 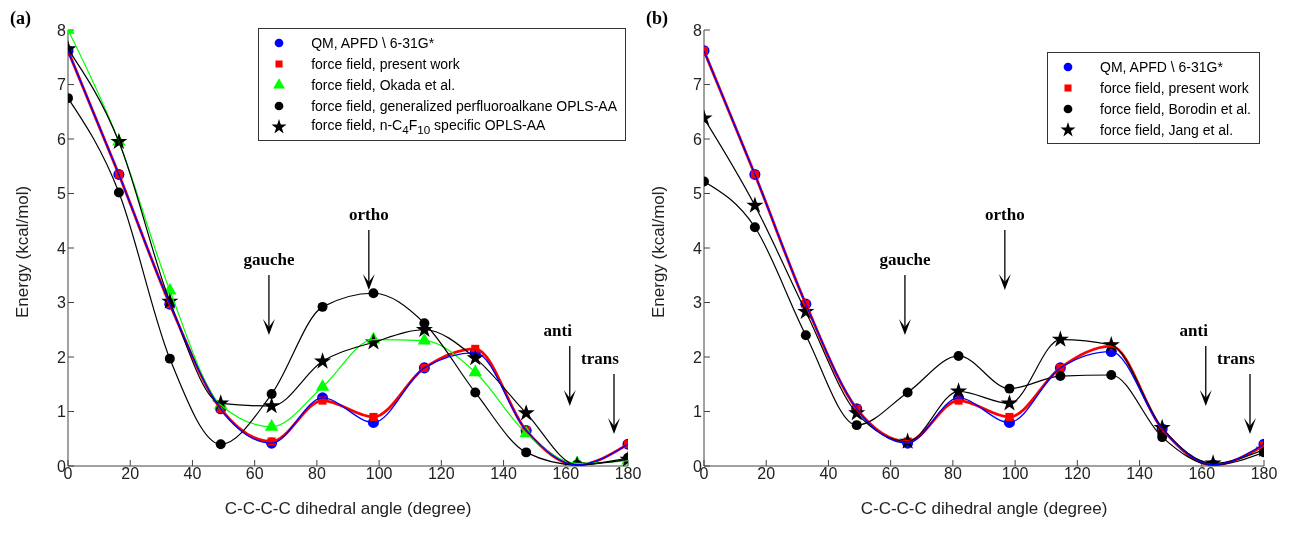 I want to click on legend-label: force field, Borodin et al., so click(x=1175, y=108).